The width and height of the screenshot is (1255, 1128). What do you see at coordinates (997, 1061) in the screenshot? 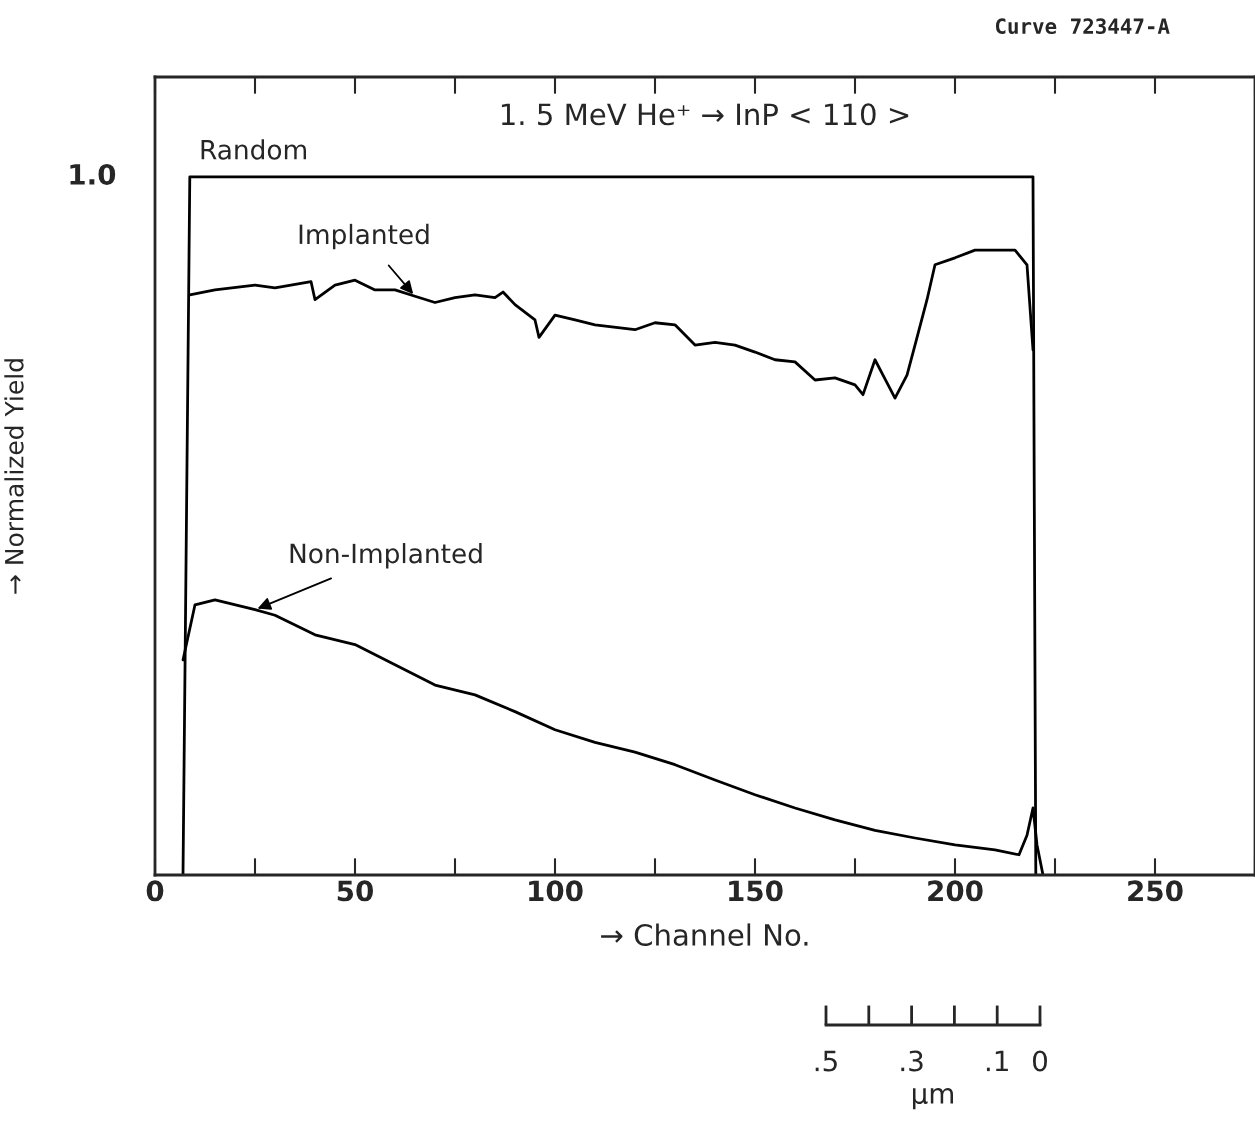
I see `x2-tick-label: .1` at bounding box center [997, 1061].